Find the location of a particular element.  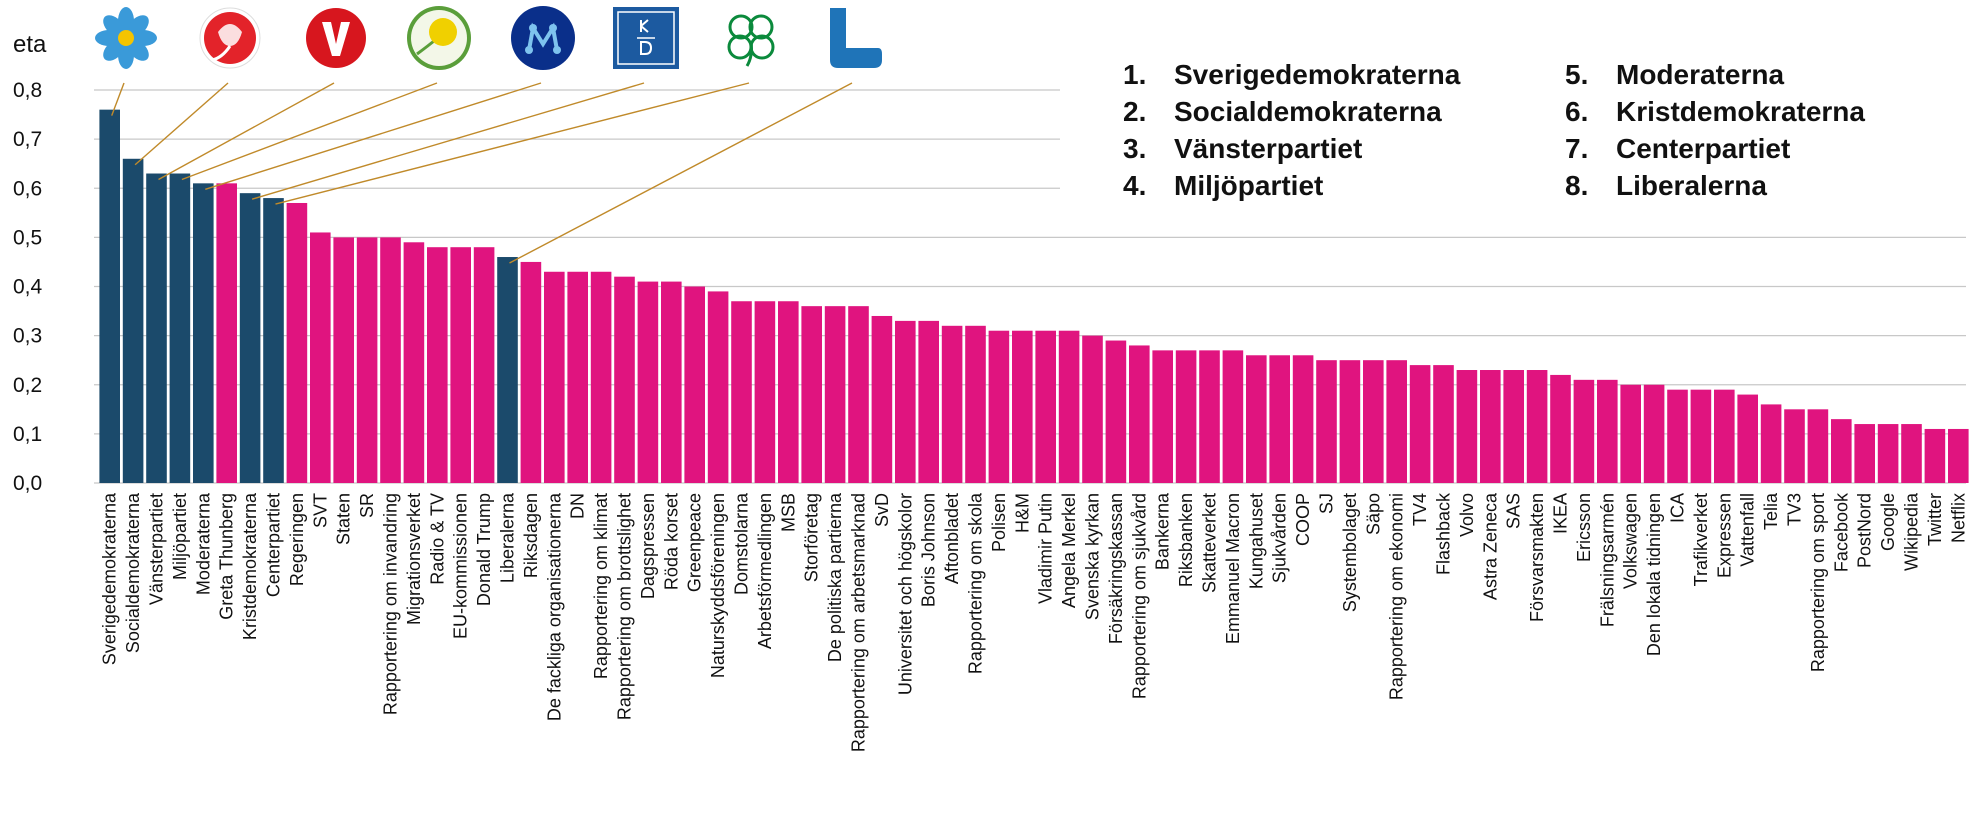

legend-background is located at coordinates (1519, 132).